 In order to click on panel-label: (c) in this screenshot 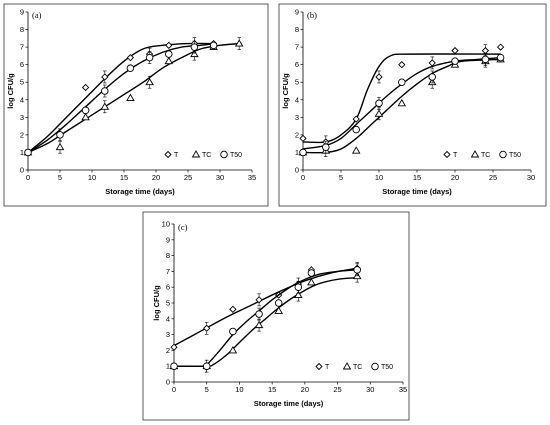, I will do `click(183, 227)`.